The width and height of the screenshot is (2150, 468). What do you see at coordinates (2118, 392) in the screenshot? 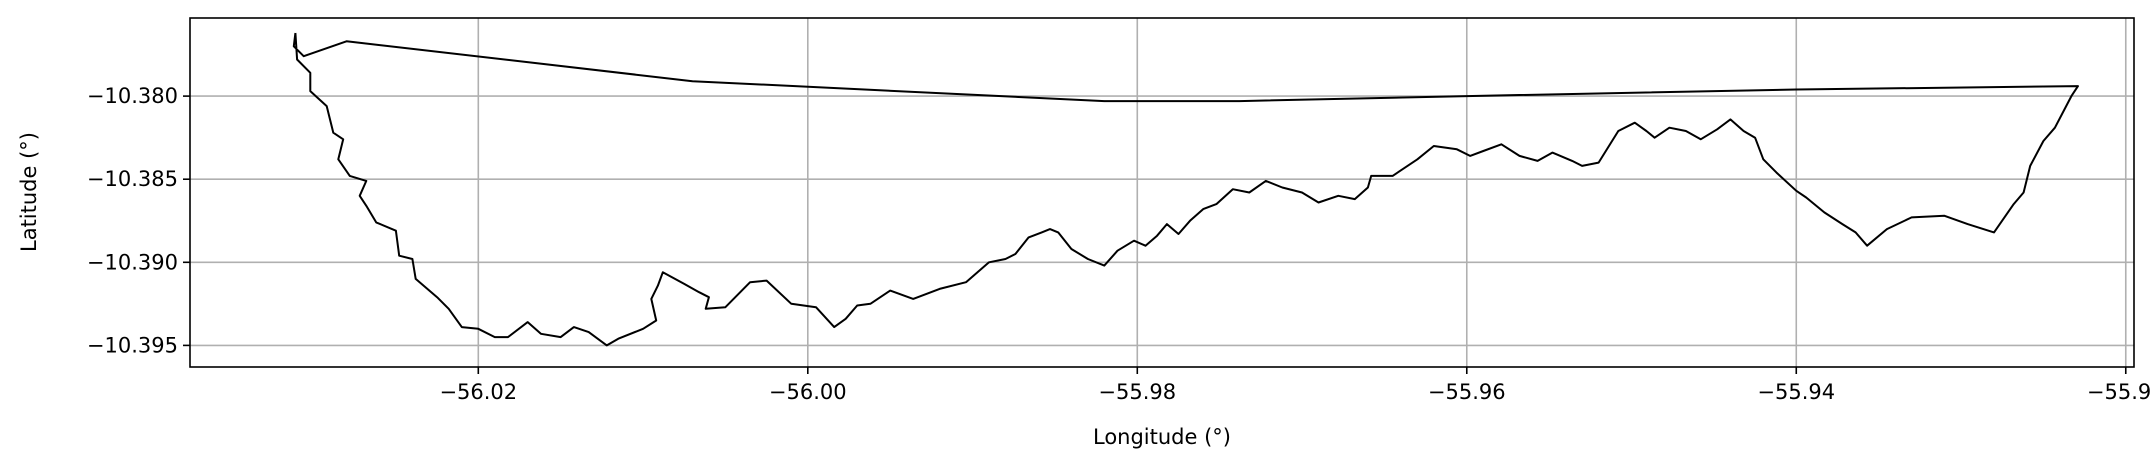
I see `x-tick-label: −55.92` at bounding box center [2118, 392].